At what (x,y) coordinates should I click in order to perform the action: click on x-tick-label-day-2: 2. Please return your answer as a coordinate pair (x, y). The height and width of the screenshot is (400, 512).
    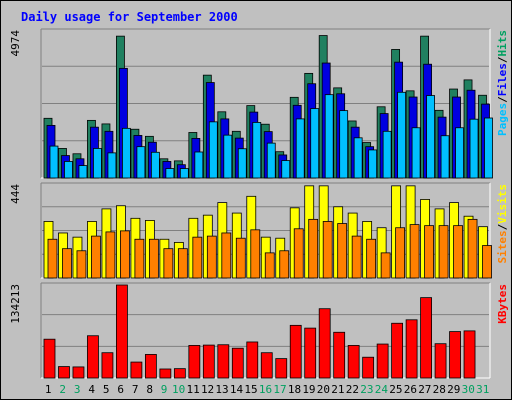
    Looking at the image, I should click on (62, 389).